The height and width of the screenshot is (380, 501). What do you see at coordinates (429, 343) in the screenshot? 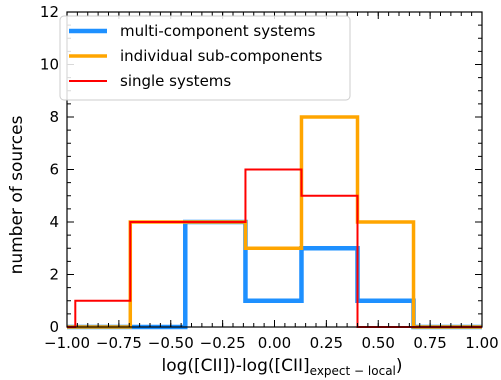
I see `x-tick-label: 0.75` at bounding box center [429, 343].